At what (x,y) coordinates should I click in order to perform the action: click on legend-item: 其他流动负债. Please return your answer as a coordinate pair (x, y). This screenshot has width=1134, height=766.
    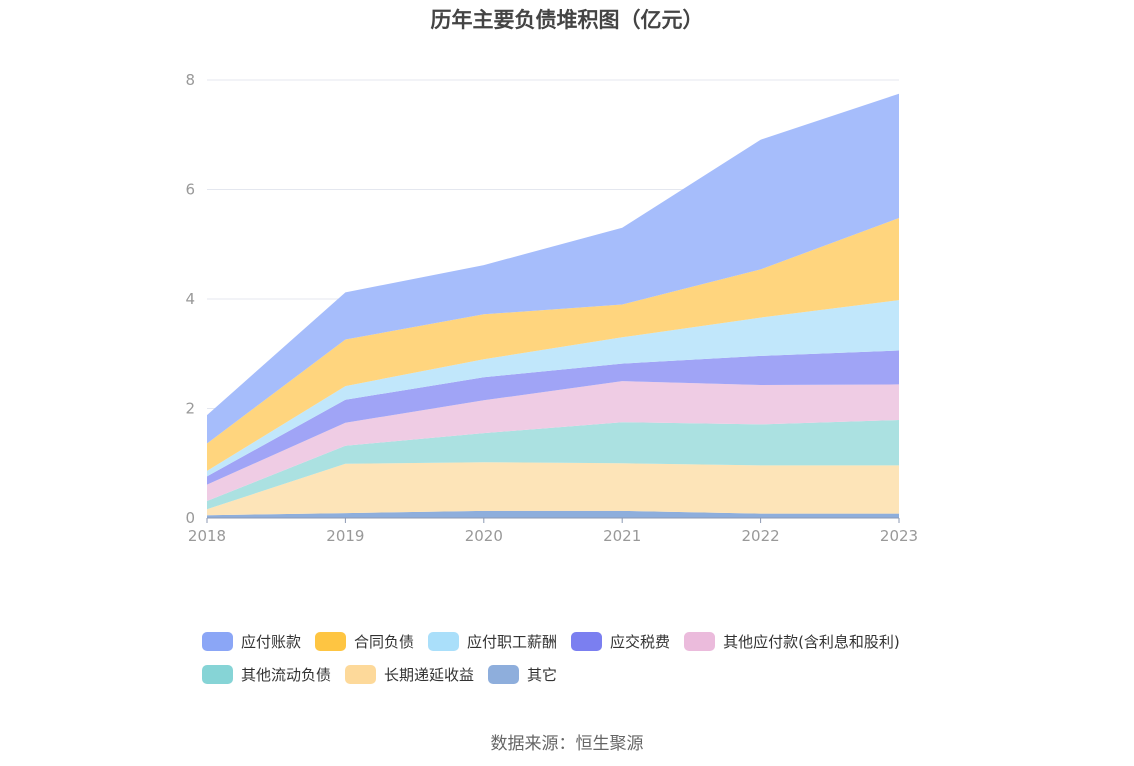
    Looking at the image, I should click on (266, 674).